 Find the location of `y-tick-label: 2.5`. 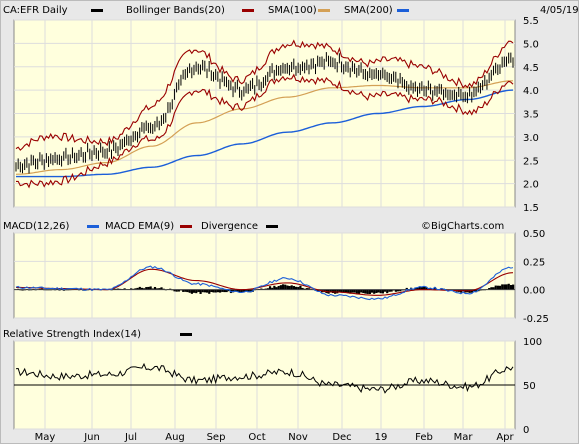

y-tick-label: 2.5 is located at coordinates (531, 161).